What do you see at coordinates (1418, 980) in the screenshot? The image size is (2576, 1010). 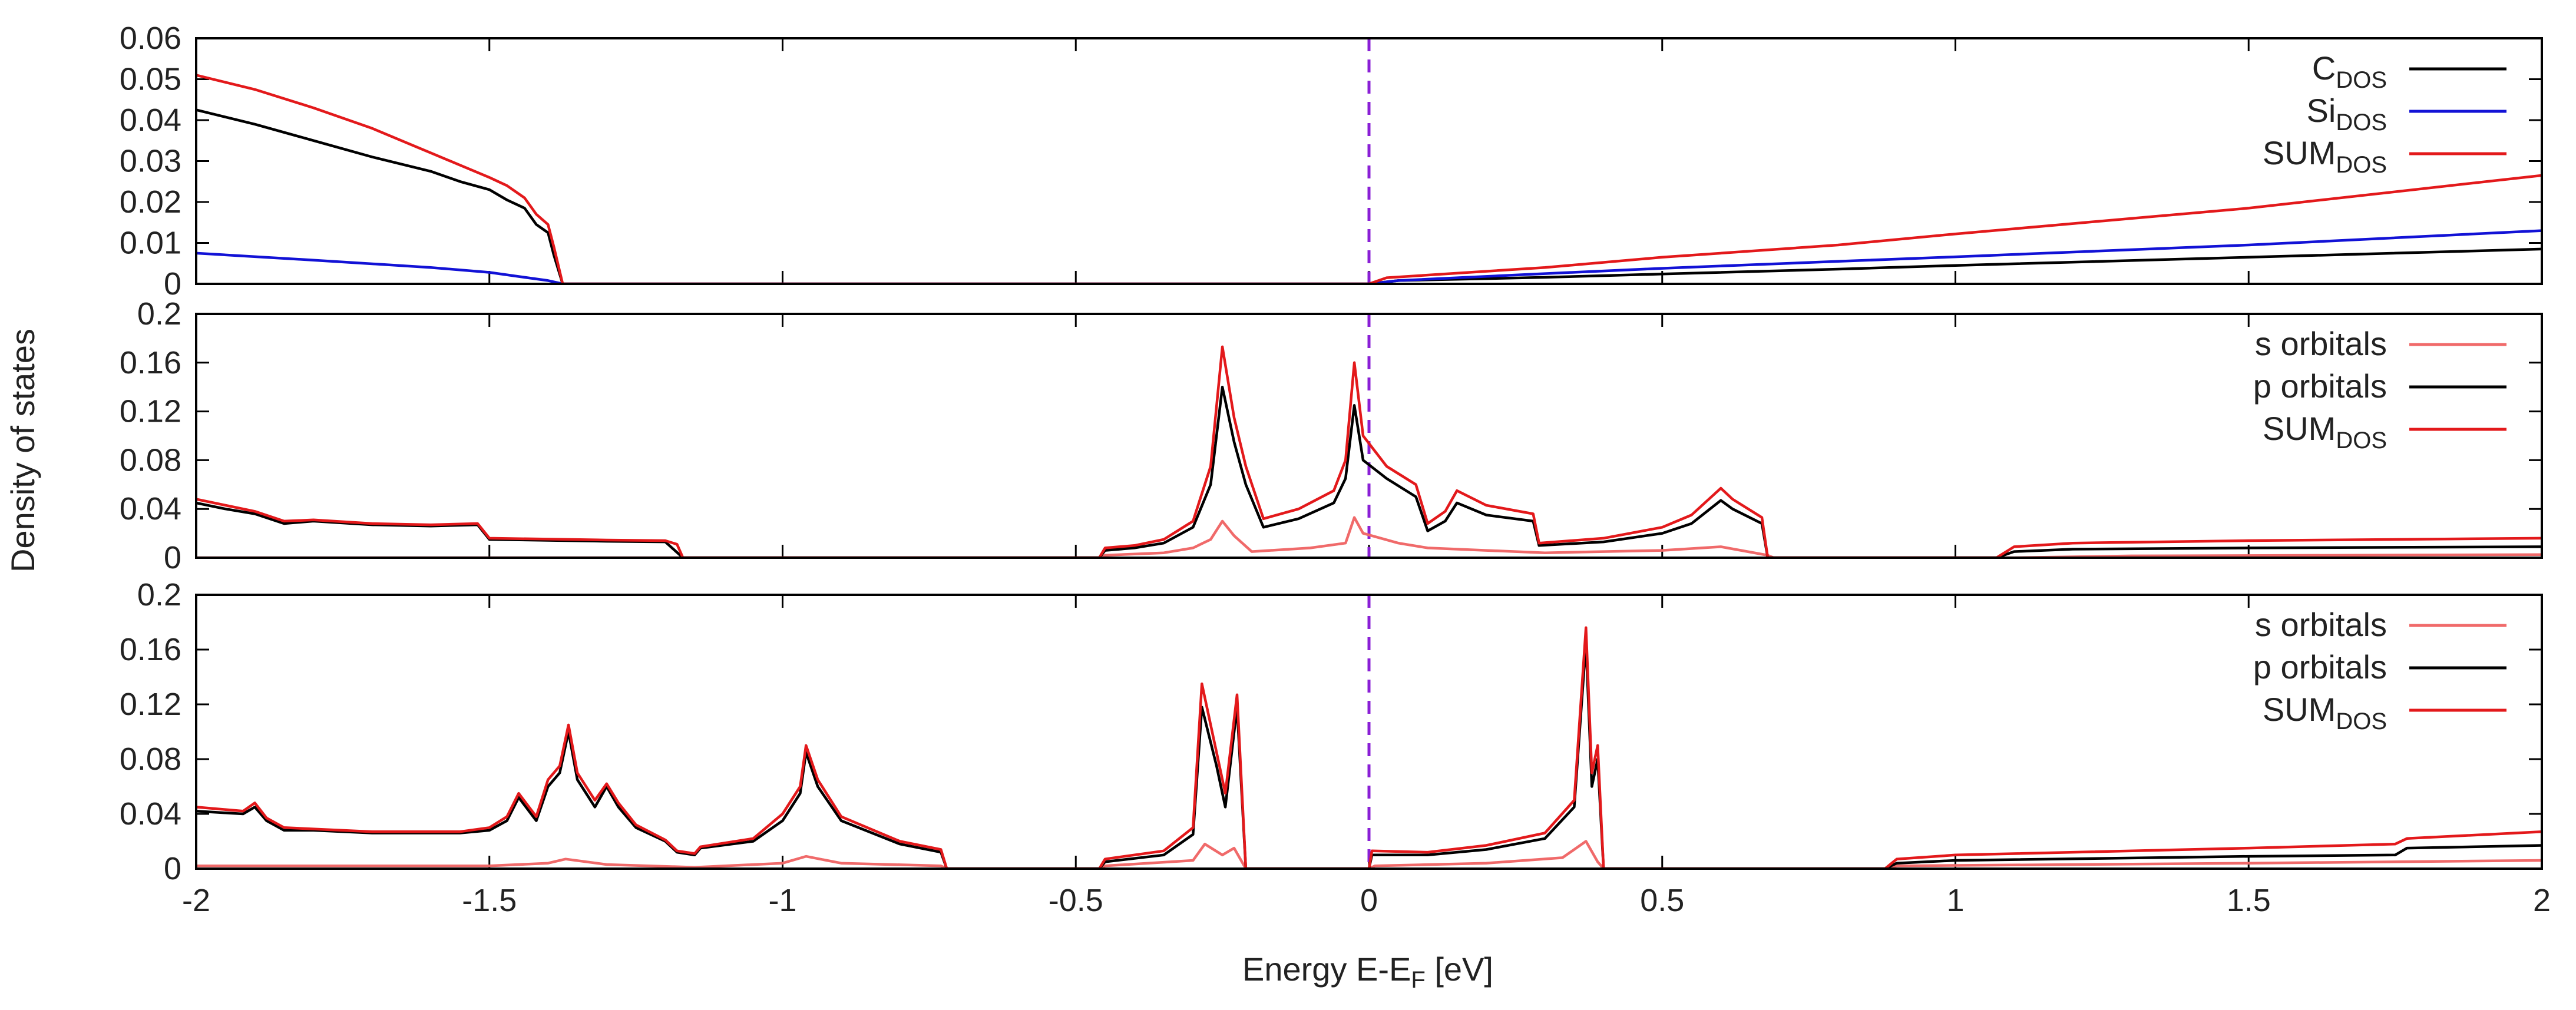 I see `x-axis-title-sub: F` at bounding box center [1418, 980].